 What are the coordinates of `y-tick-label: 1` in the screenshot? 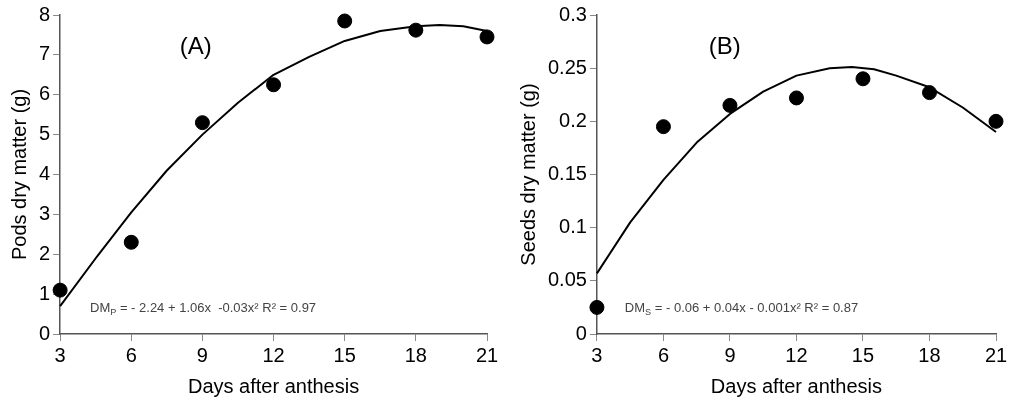 It's located at (45, 292).